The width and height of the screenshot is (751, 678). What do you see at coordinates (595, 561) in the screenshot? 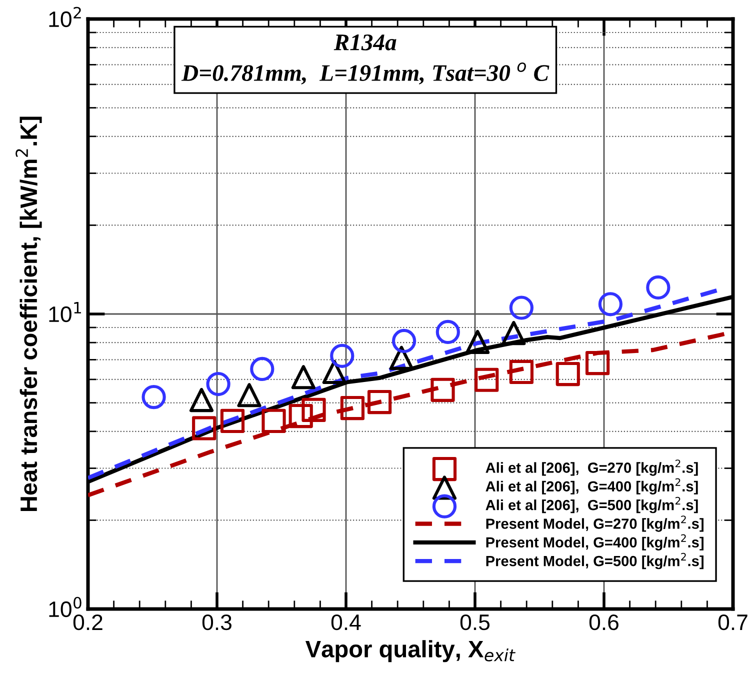
I see `legend-label: Present Model, G=500 [kg/m$^{2}$.s]` at bounding box center [595, 561].